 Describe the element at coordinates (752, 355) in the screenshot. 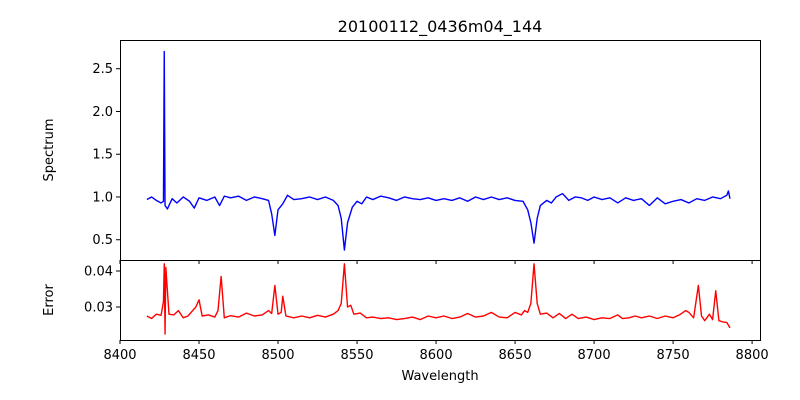

I see `x-tick-label: 8800` at that location.